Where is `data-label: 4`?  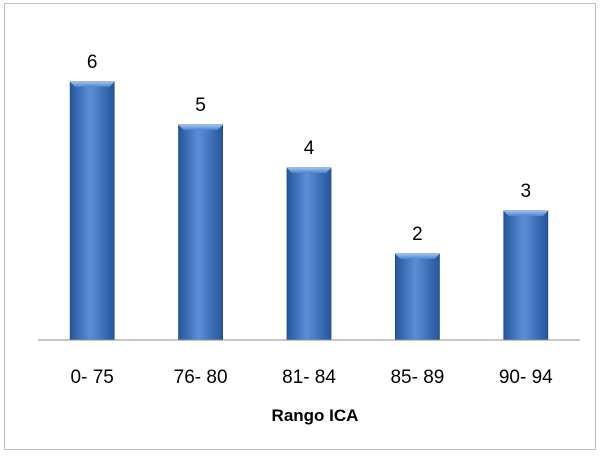 data-label: 4 is located at coordinates (309, 148).